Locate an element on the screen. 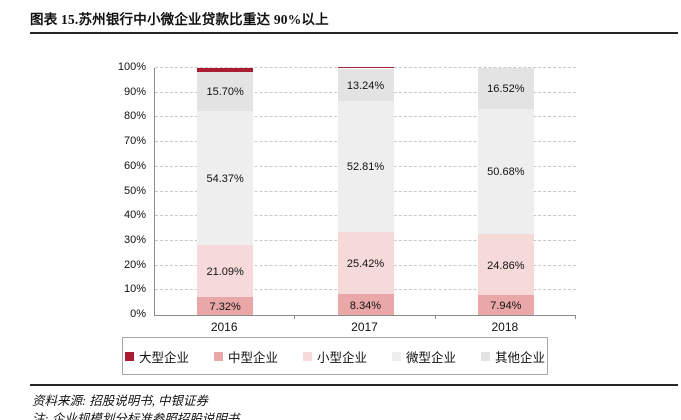  legend: 大型企业 中型企业 小型企业 微型企业 其他企业 is located at coordinates (335, 356).